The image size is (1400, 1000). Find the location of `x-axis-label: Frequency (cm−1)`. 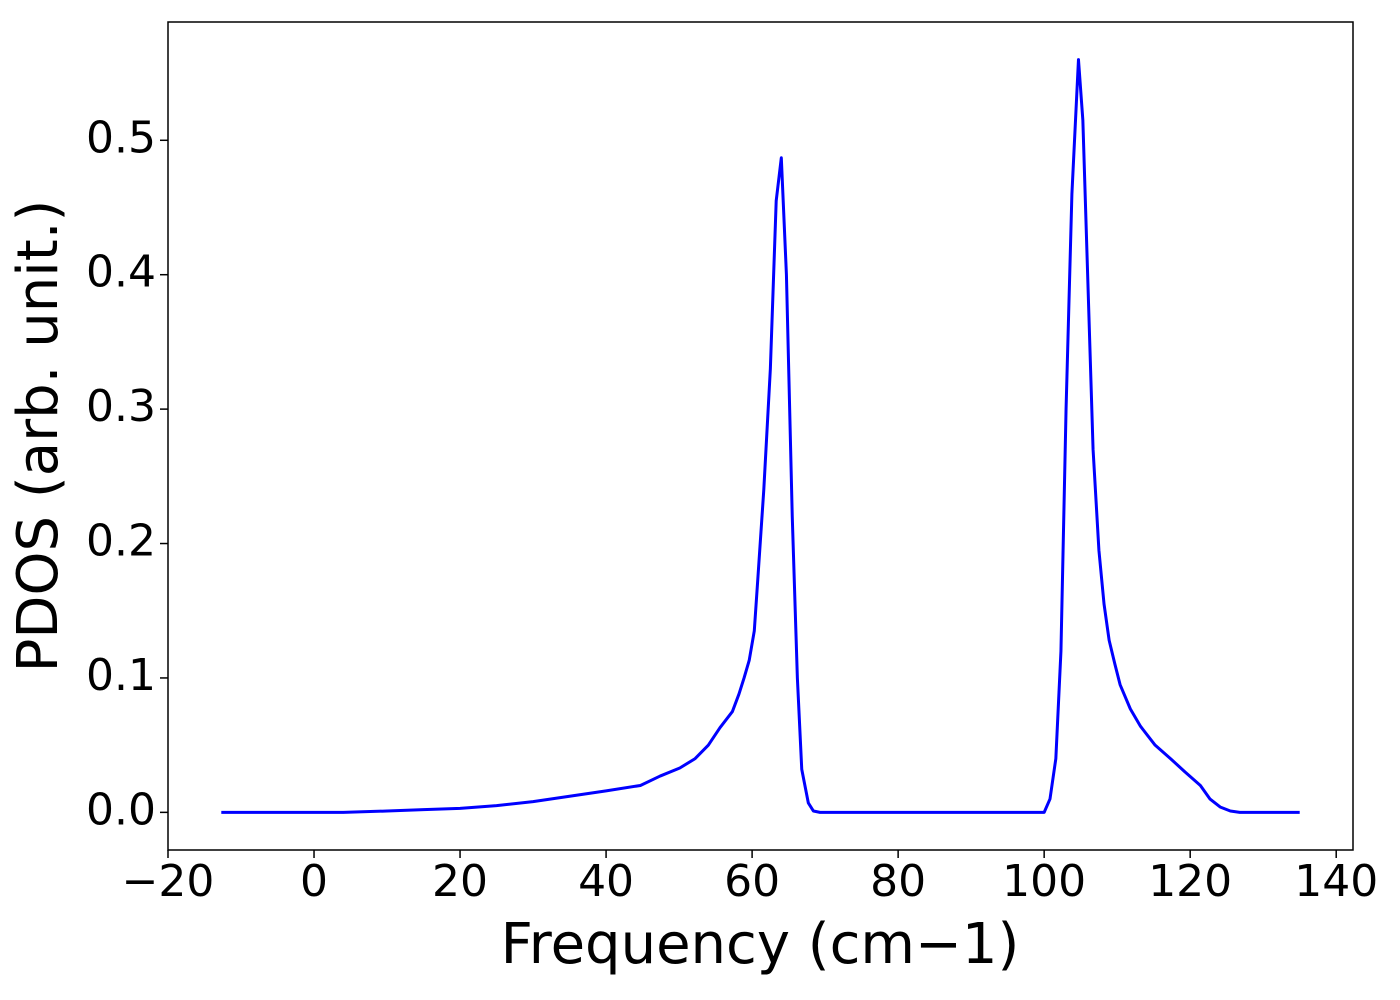

x-axis-label: Frequency (cm−1) is located at coordinates (760, 944).